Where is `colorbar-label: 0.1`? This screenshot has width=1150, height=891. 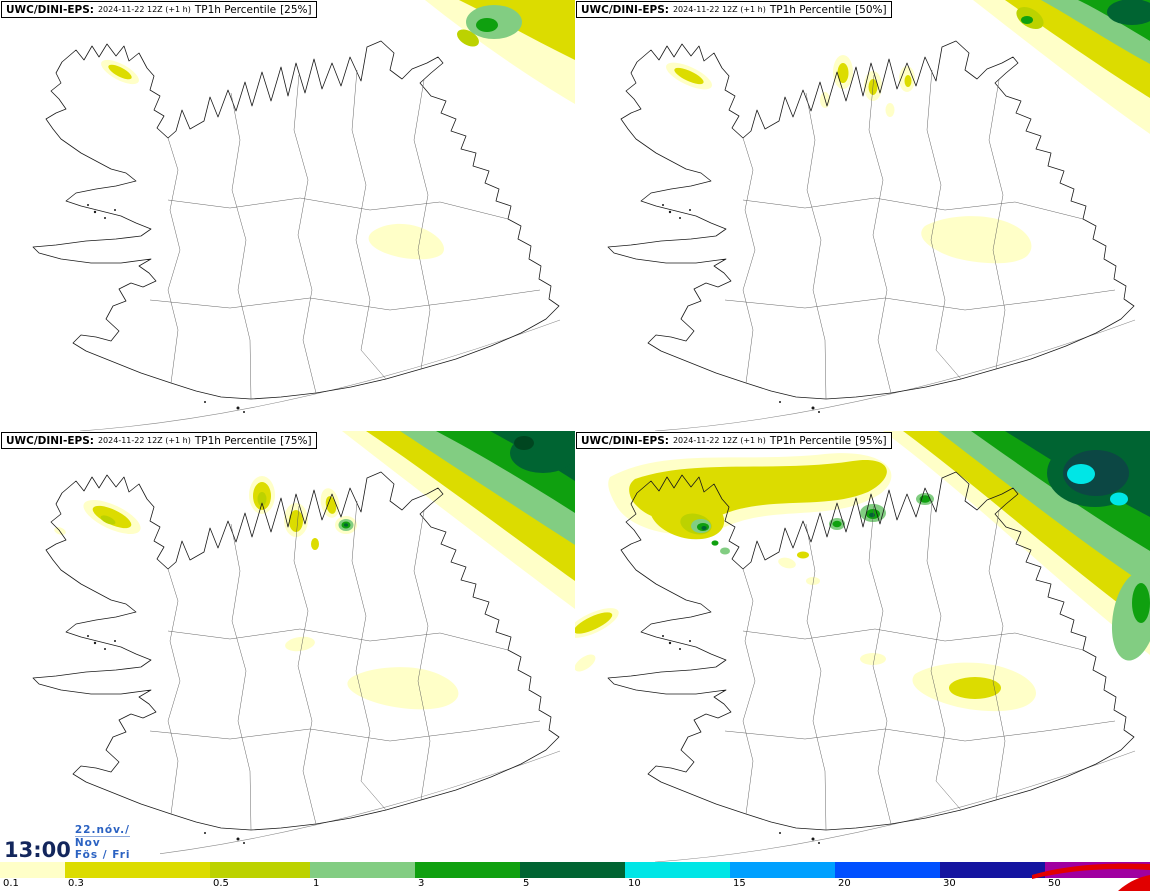
colorbar-label: 0.1 is located at coordinates (11, 883).